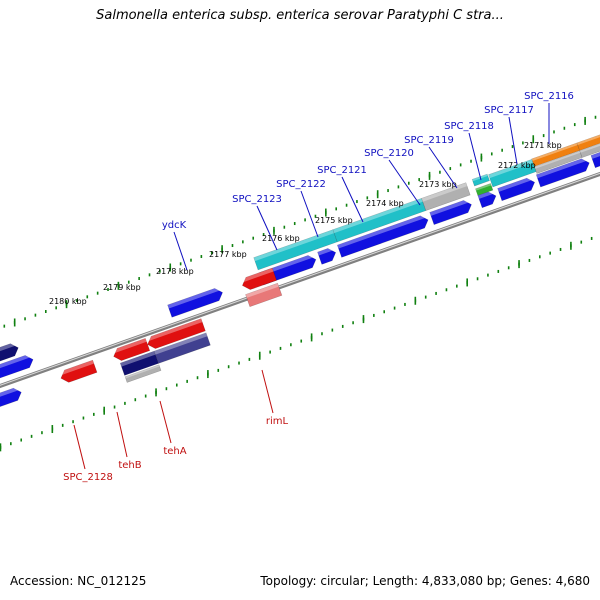 Image resolution: width=600 pixels, height=600 pixels. I want to click on gene-label: rimL, so click(277, 421).